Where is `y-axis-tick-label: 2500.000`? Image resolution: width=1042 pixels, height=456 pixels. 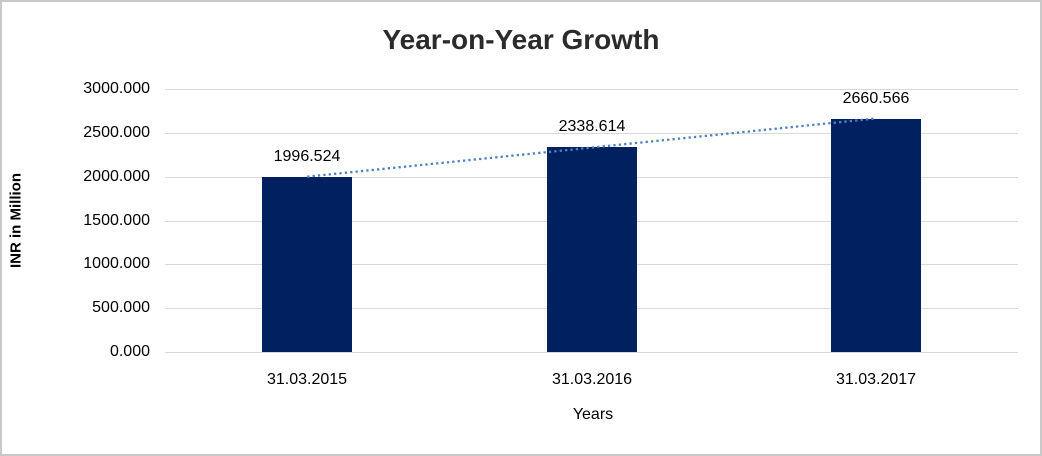
y-axis-tick-label: 2500.000 is located at coordinates (116, 132).